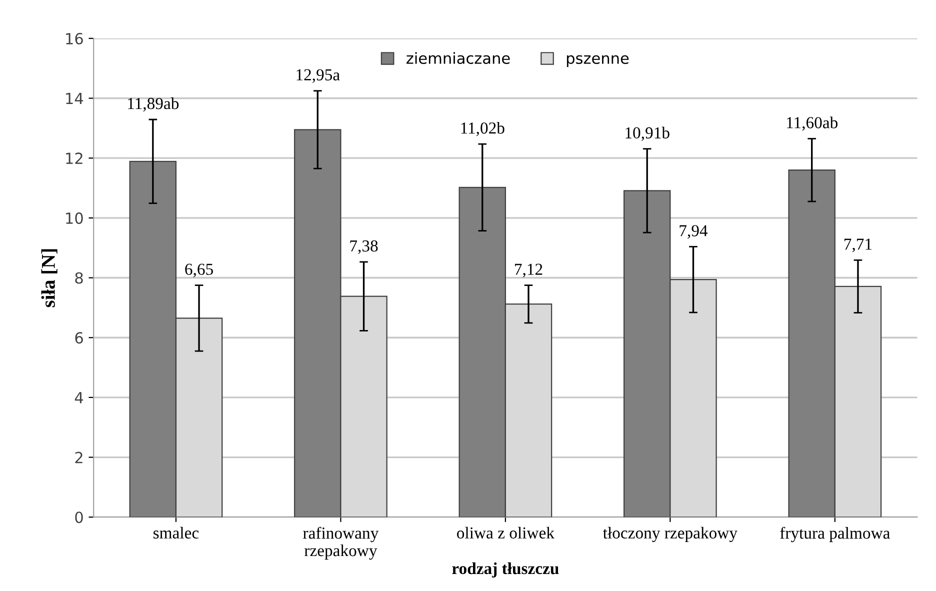 This screenshot has width=936, height=591. Describe the element at coordinates (858, 245) in the screenshot. I see `data-label: 7,71` at that location.